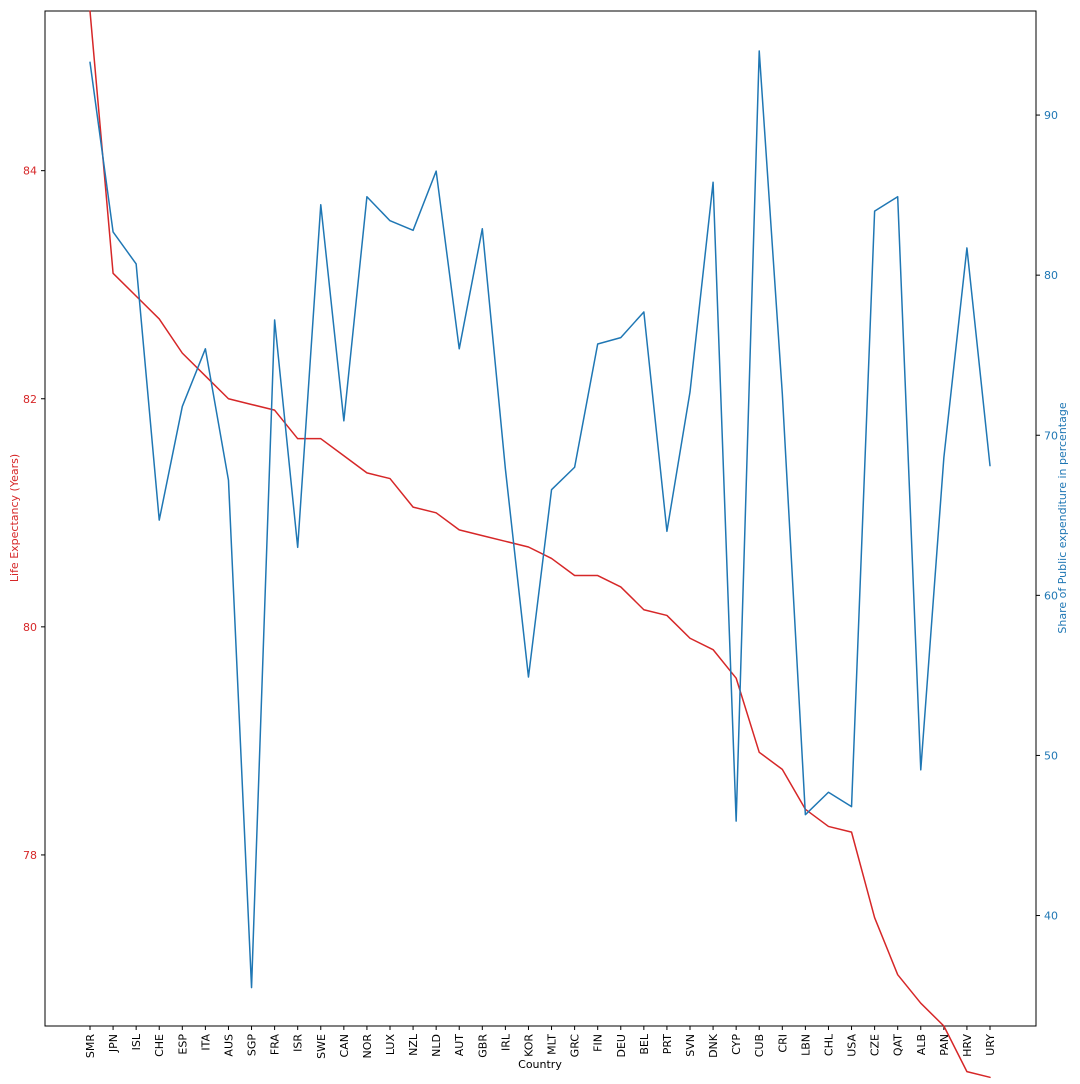 This screenshot has height=1084, width=1080. What do you see at coordinates (644, 1043) in the screenshot?
I see `x-tick-label: BEL` at bounding box center [644, 1043].